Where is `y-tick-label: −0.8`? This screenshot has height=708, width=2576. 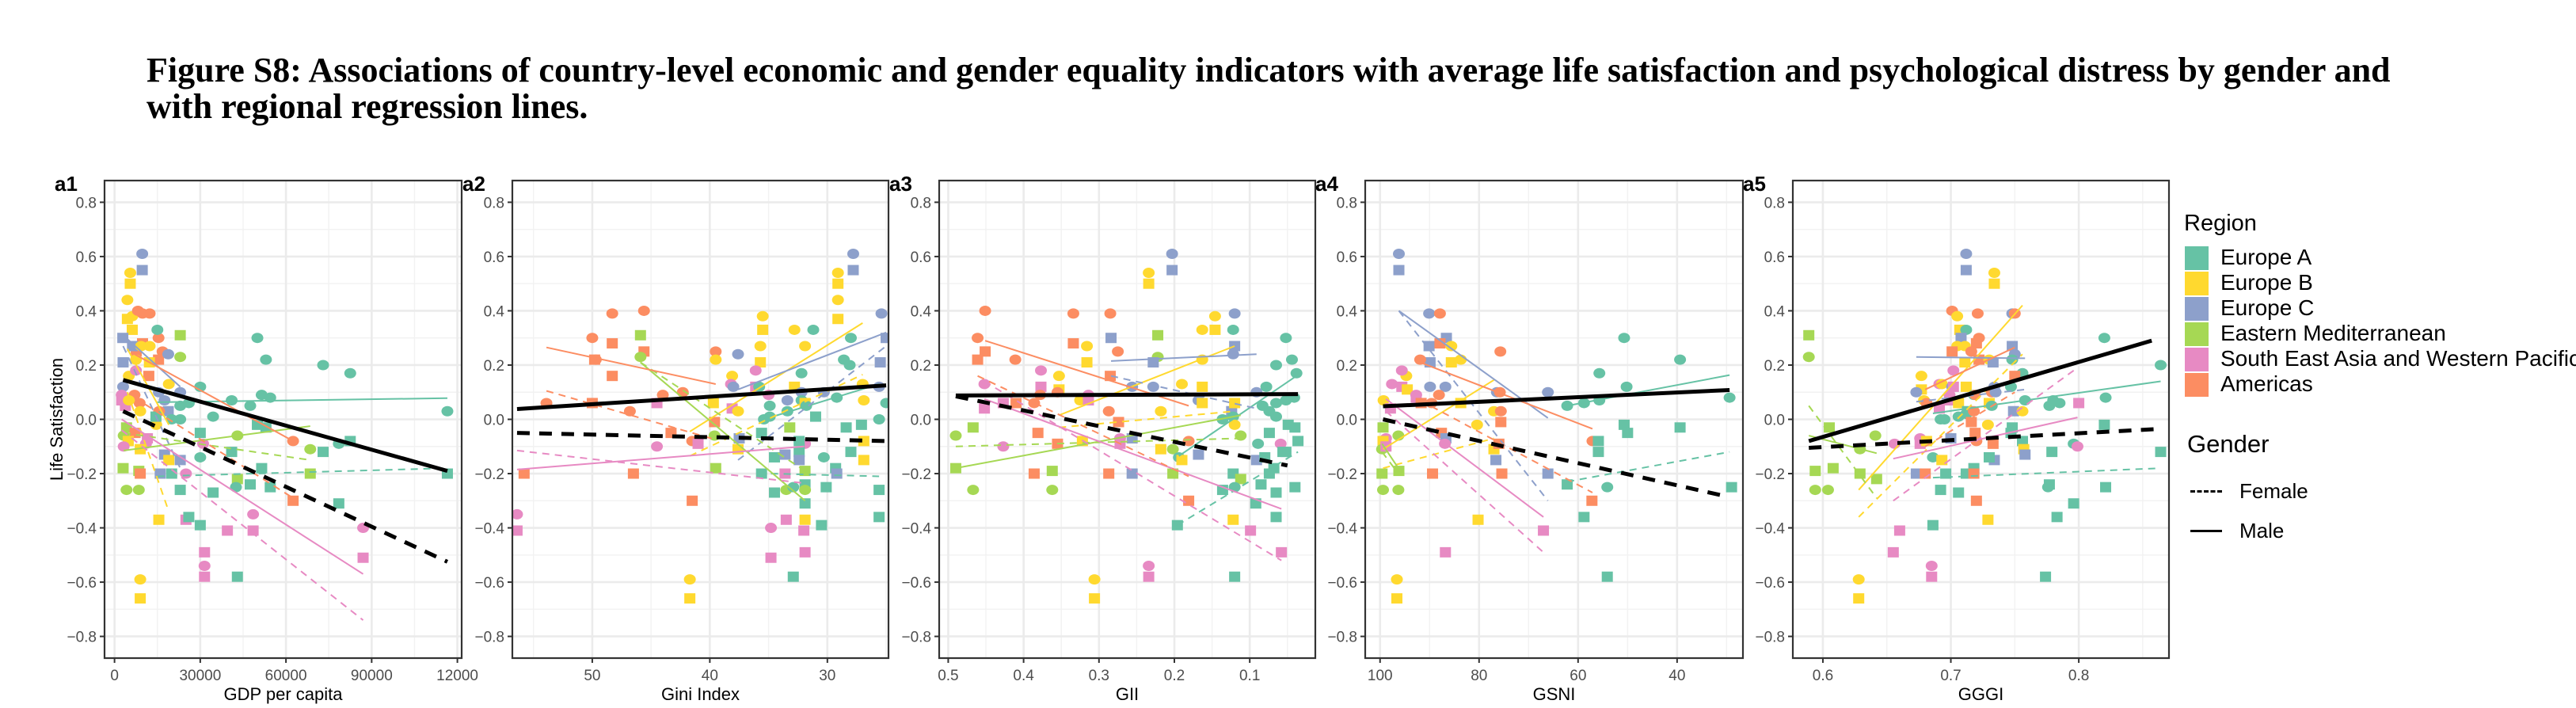 y-tick-label: −0.8 is located at coordinates (1342, 638).